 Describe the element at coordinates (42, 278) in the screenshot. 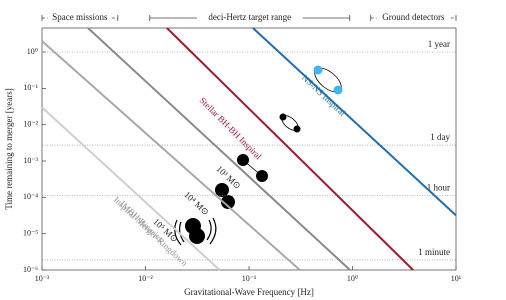

I see `x-tick-label: 10⁻³` at that location.